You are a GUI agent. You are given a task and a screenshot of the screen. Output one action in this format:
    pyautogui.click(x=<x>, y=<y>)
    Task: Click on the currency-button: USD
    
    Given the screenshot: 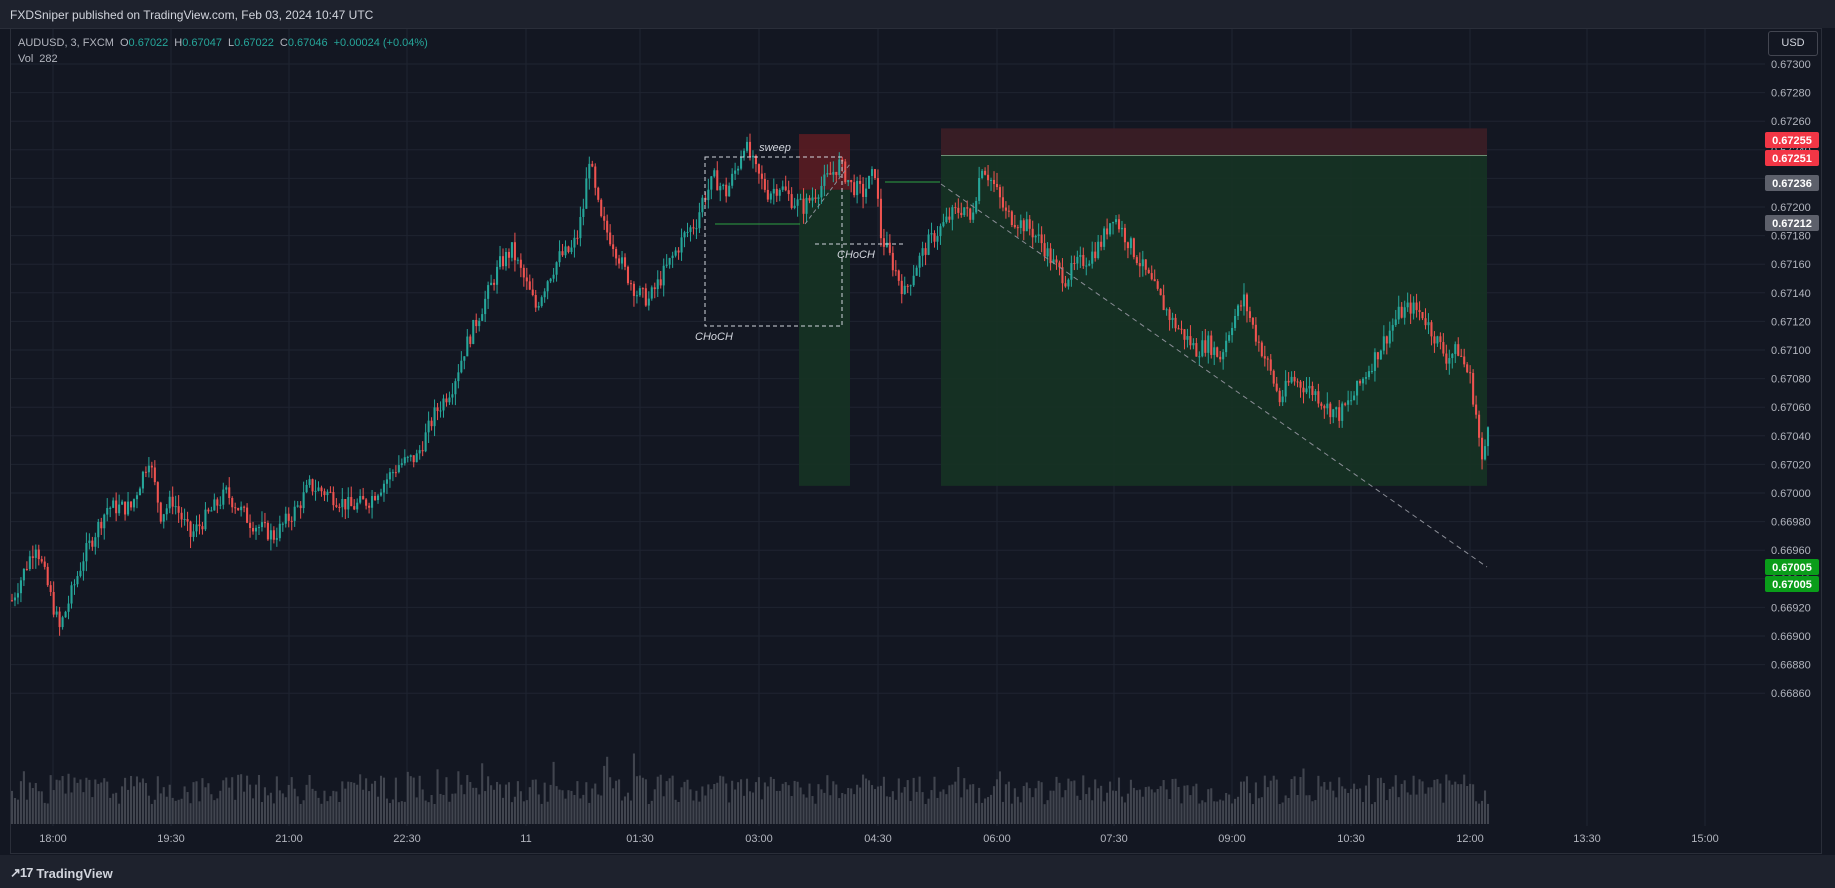 What is the action you would take?
    pyautogui.click(x=1793, y=43)
    